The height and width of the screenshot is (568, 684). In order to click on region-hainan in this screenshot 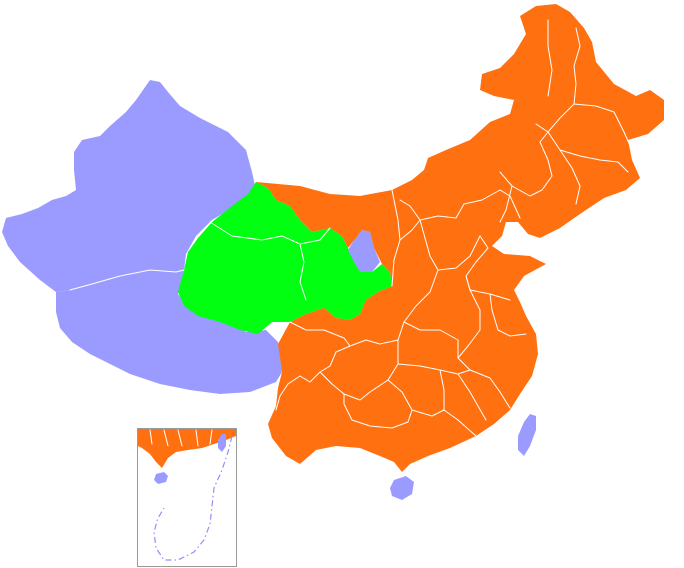, I will do `click(402, 488)`.